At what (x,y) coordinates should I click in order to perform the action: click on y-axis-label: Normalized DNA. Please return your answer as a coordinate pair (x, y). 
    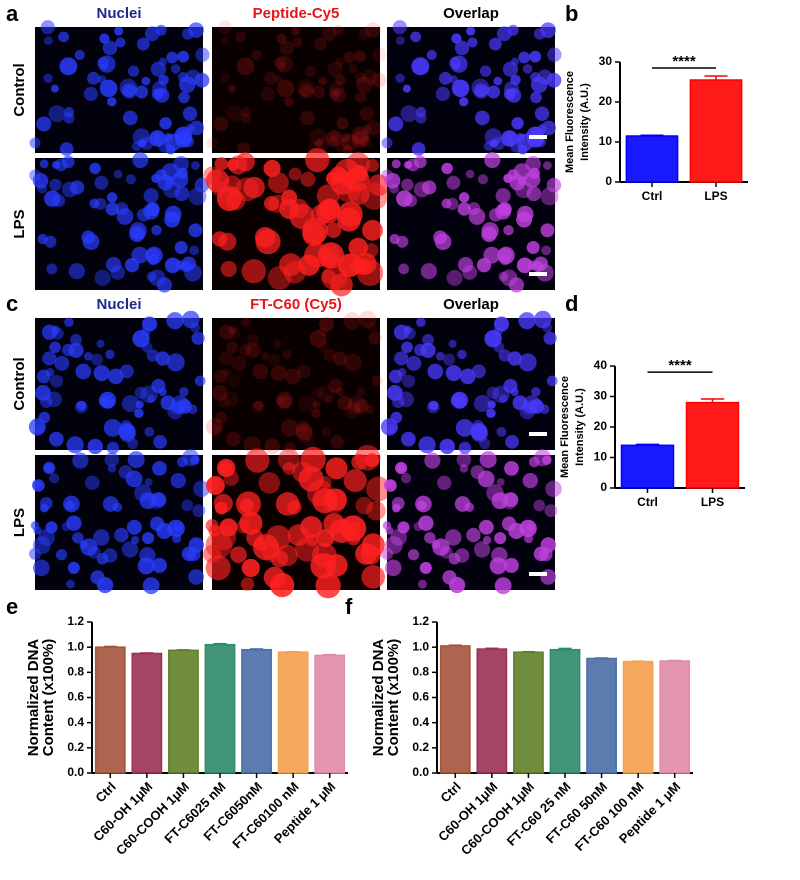
    Looking at the image, I should click on (33, 698).